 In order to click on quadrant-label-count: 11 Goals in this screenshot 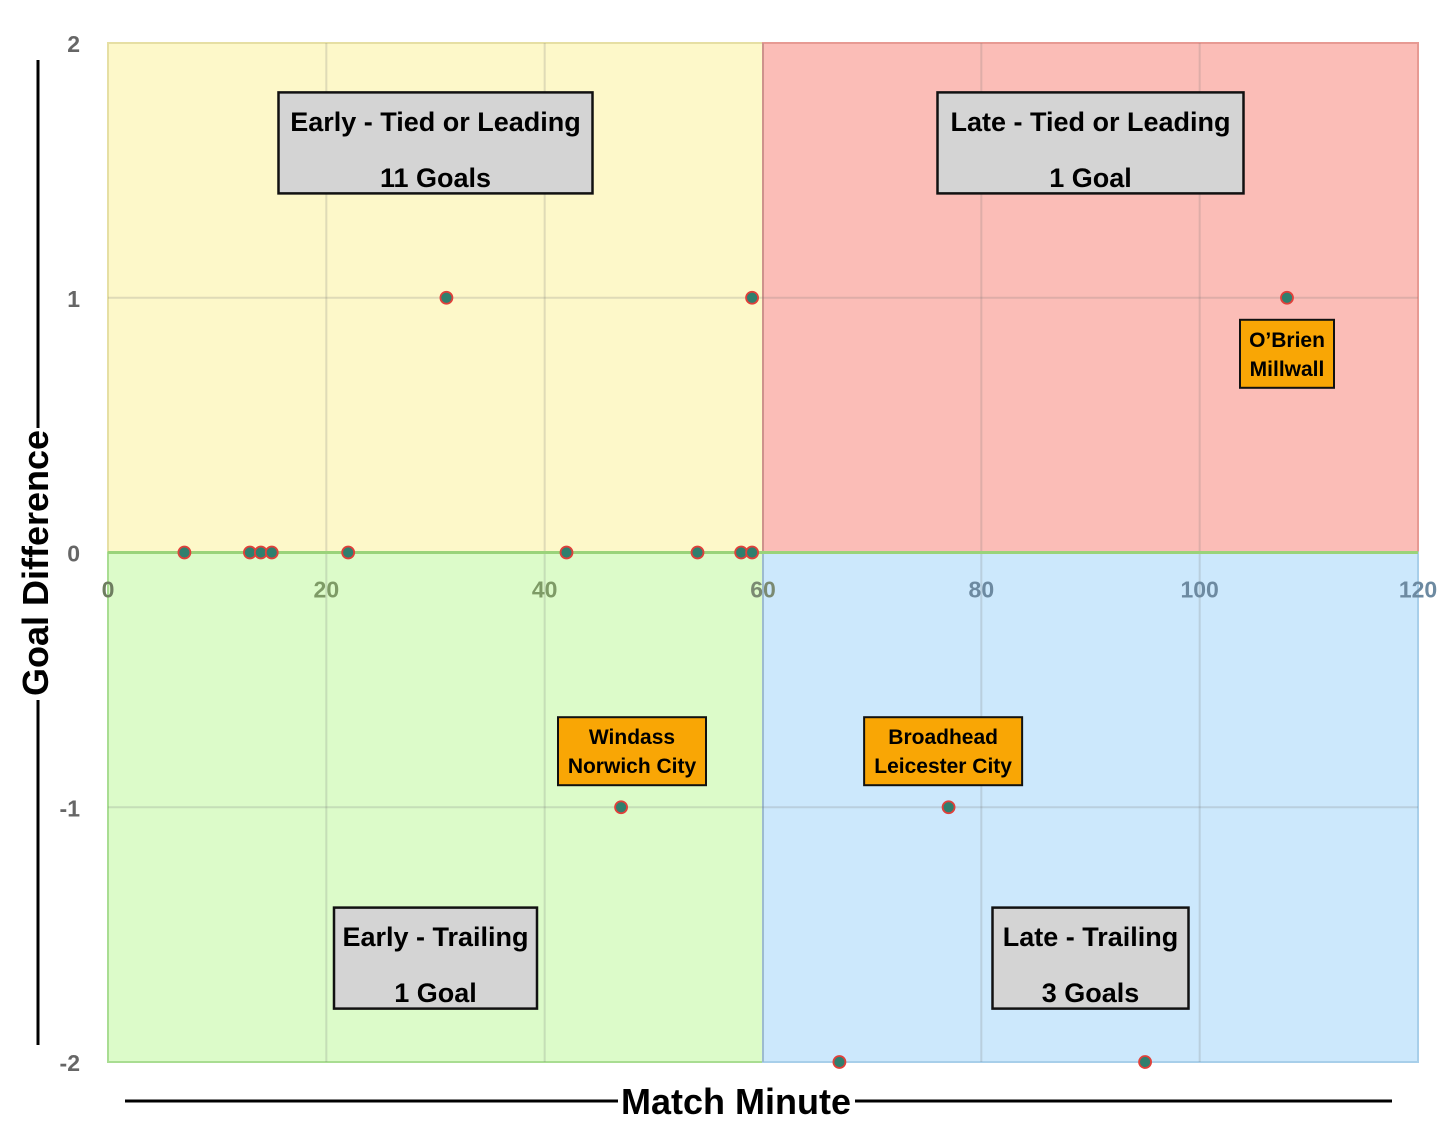, I will do `click(435, 178)`.